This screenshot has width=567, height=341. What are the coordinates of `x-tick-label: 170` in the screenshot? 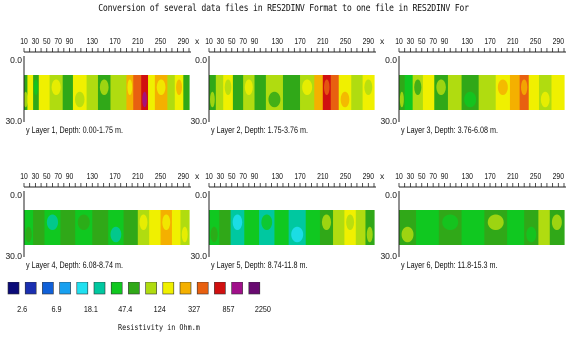 It's located at (489, 176).